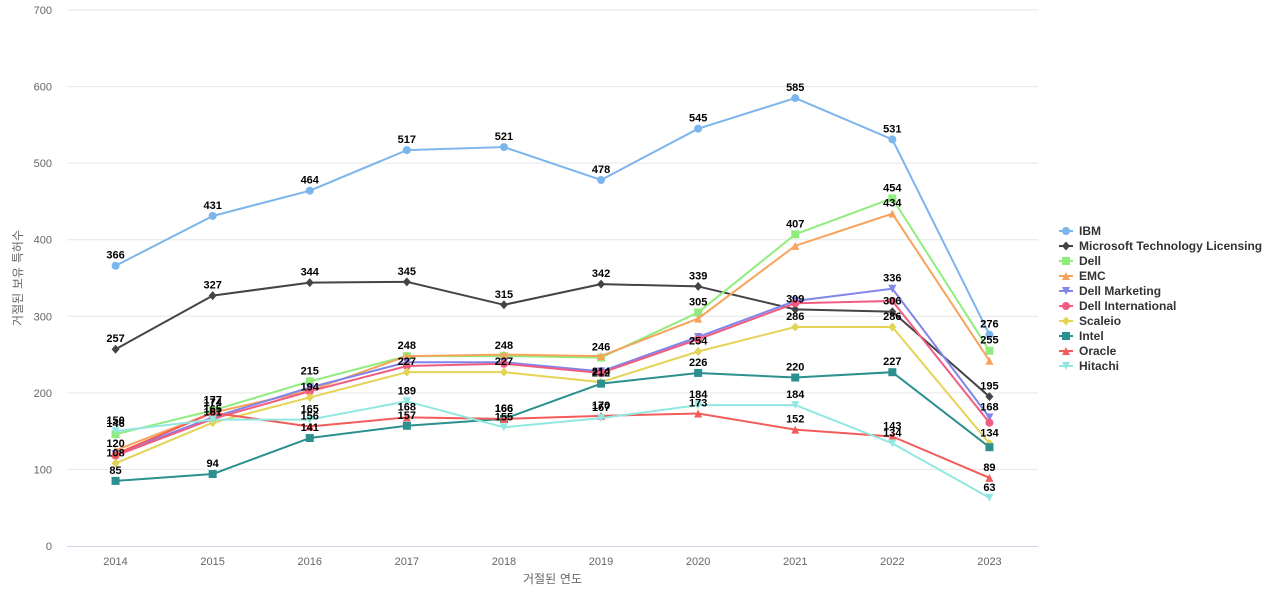 Image resolution: width=1280 pixels, height=600 pixels. What do you see at coordinates (601, 348) in the screenshot?
I see `data-label: 246` at bounding box center [601, 348].